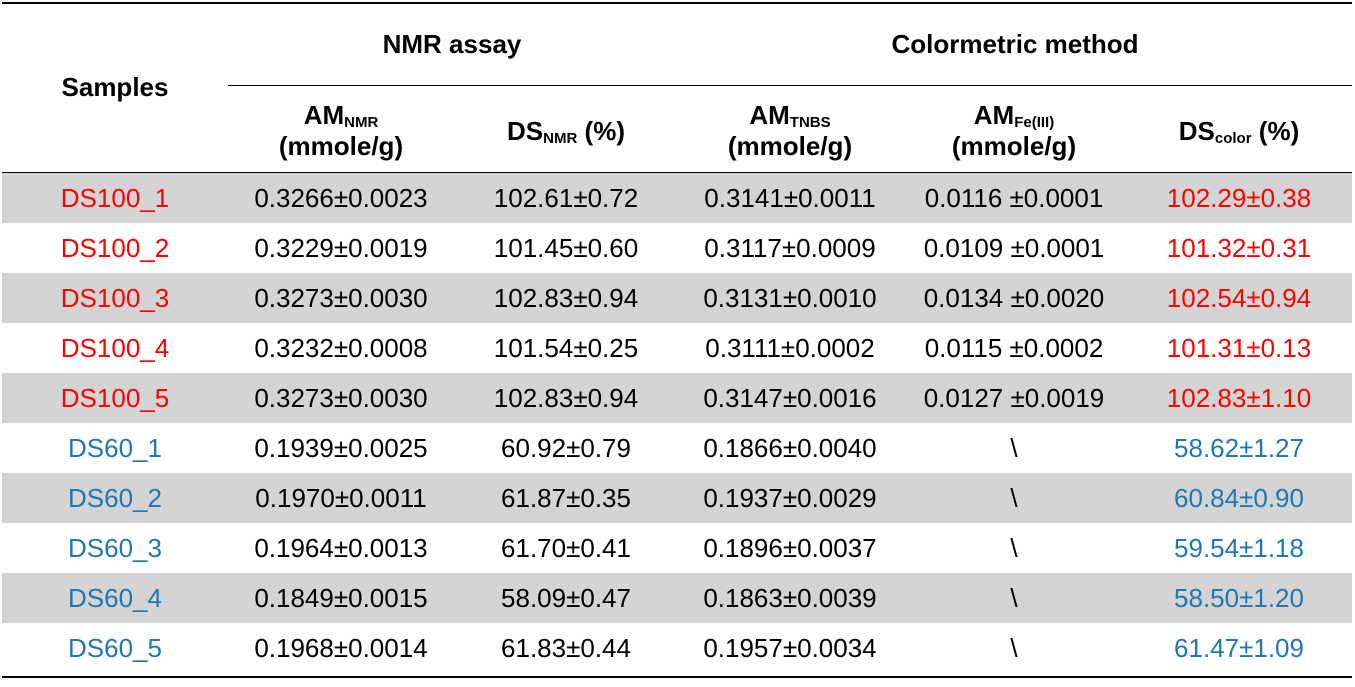 Image resolution: width=1355 pixels, height=687 pixels. Describe the element at coordinates (677, 3) in the screenshot. I see `table-top-rule` at that location.